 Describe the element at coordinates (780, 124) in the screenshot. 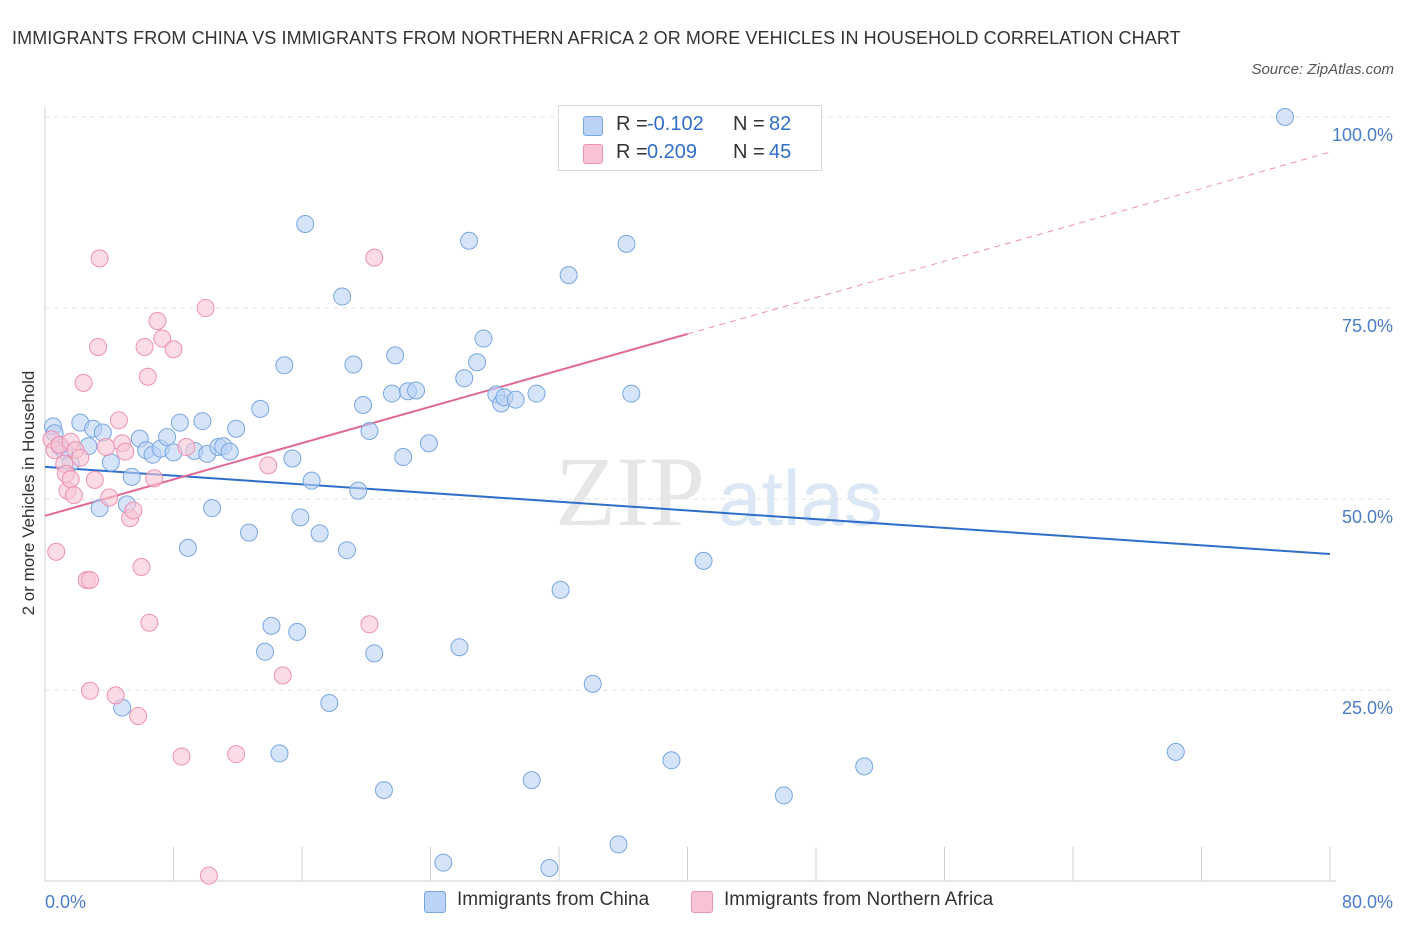

I see `legend-n-value: 82` at that location.